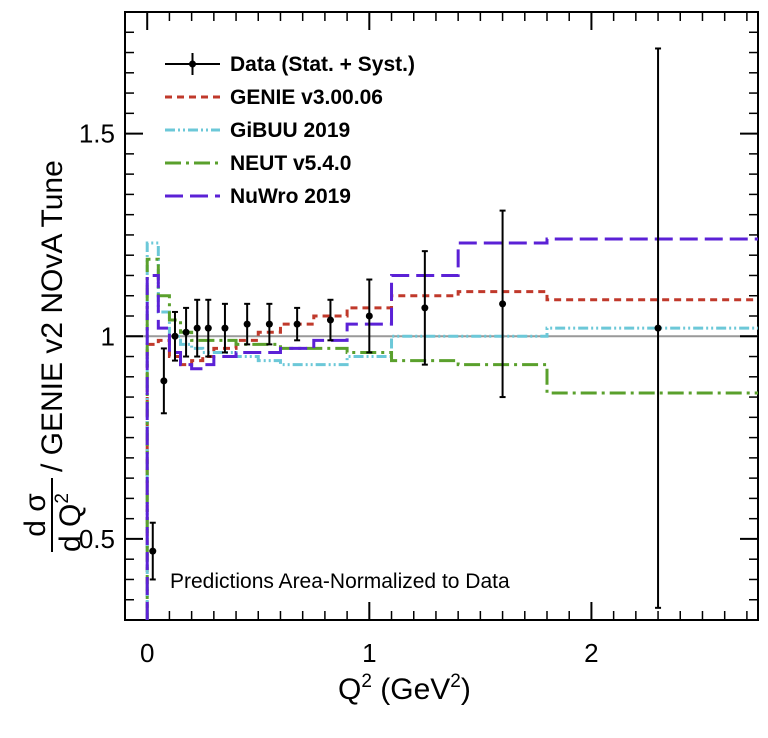  What do you see at coordinates (108, 336) in the screenshot?
I see `y-tick-label: 1` at bounding box center [108, 336].